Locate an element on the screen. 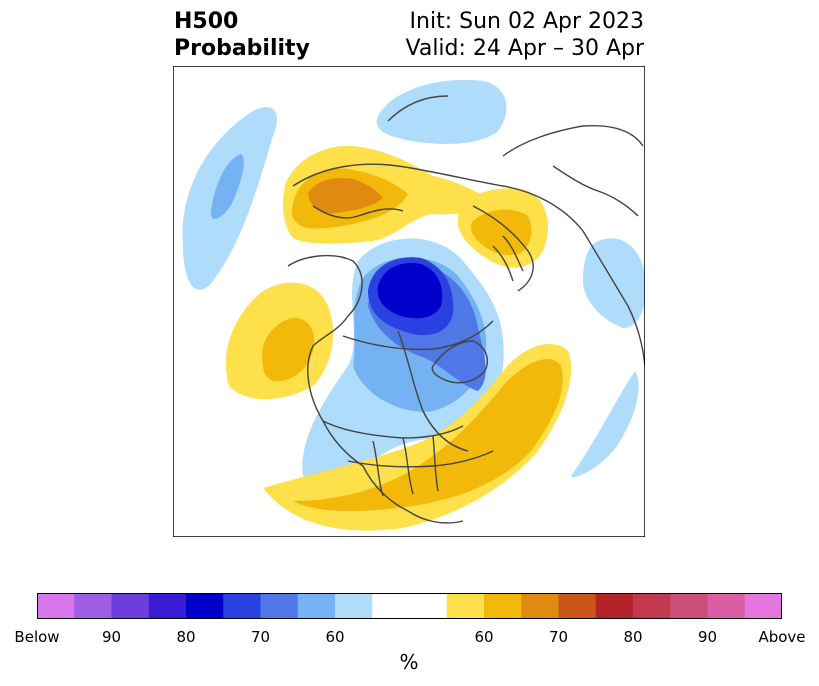 This screenshot has height=686, width=819. above-anomaly-north-america-core is located at coordinates (428, 435).